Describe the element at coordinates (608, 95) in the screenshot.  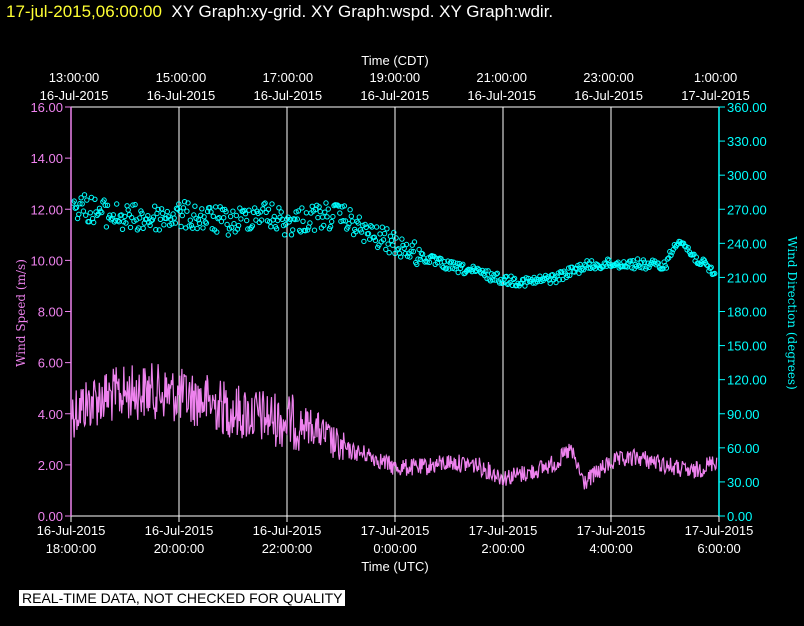
I see `top-tick-date-label: 16-Jul-2015` at that location.